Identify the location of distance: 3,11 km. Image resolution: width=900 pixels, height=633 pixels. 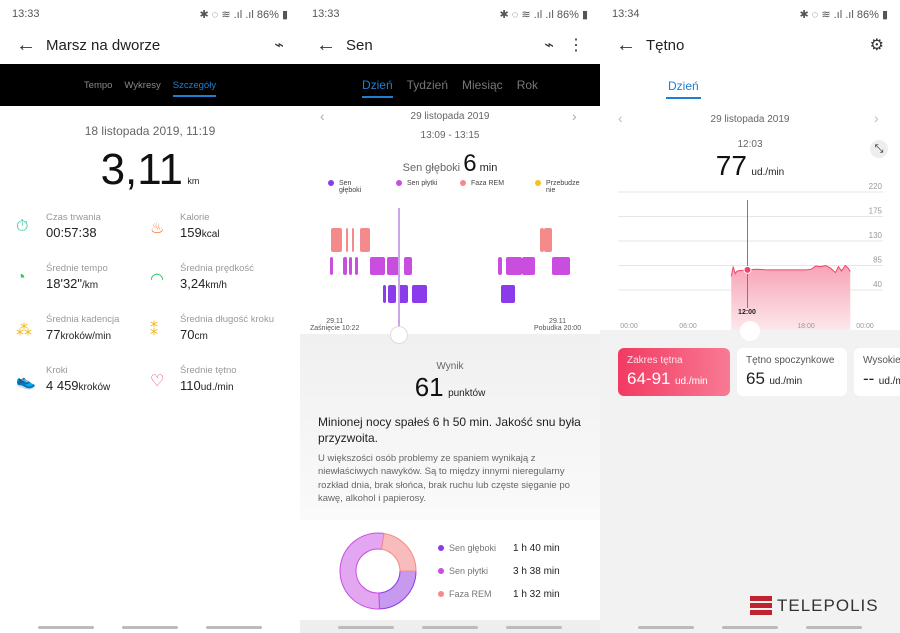
(150, 169).